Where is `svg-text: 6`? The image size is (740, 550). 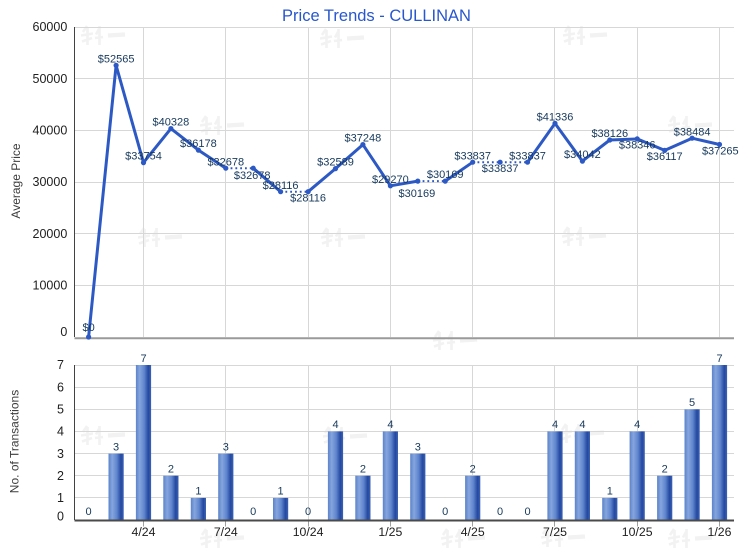 svg-text: 6 is located at coordinates (60, 387).